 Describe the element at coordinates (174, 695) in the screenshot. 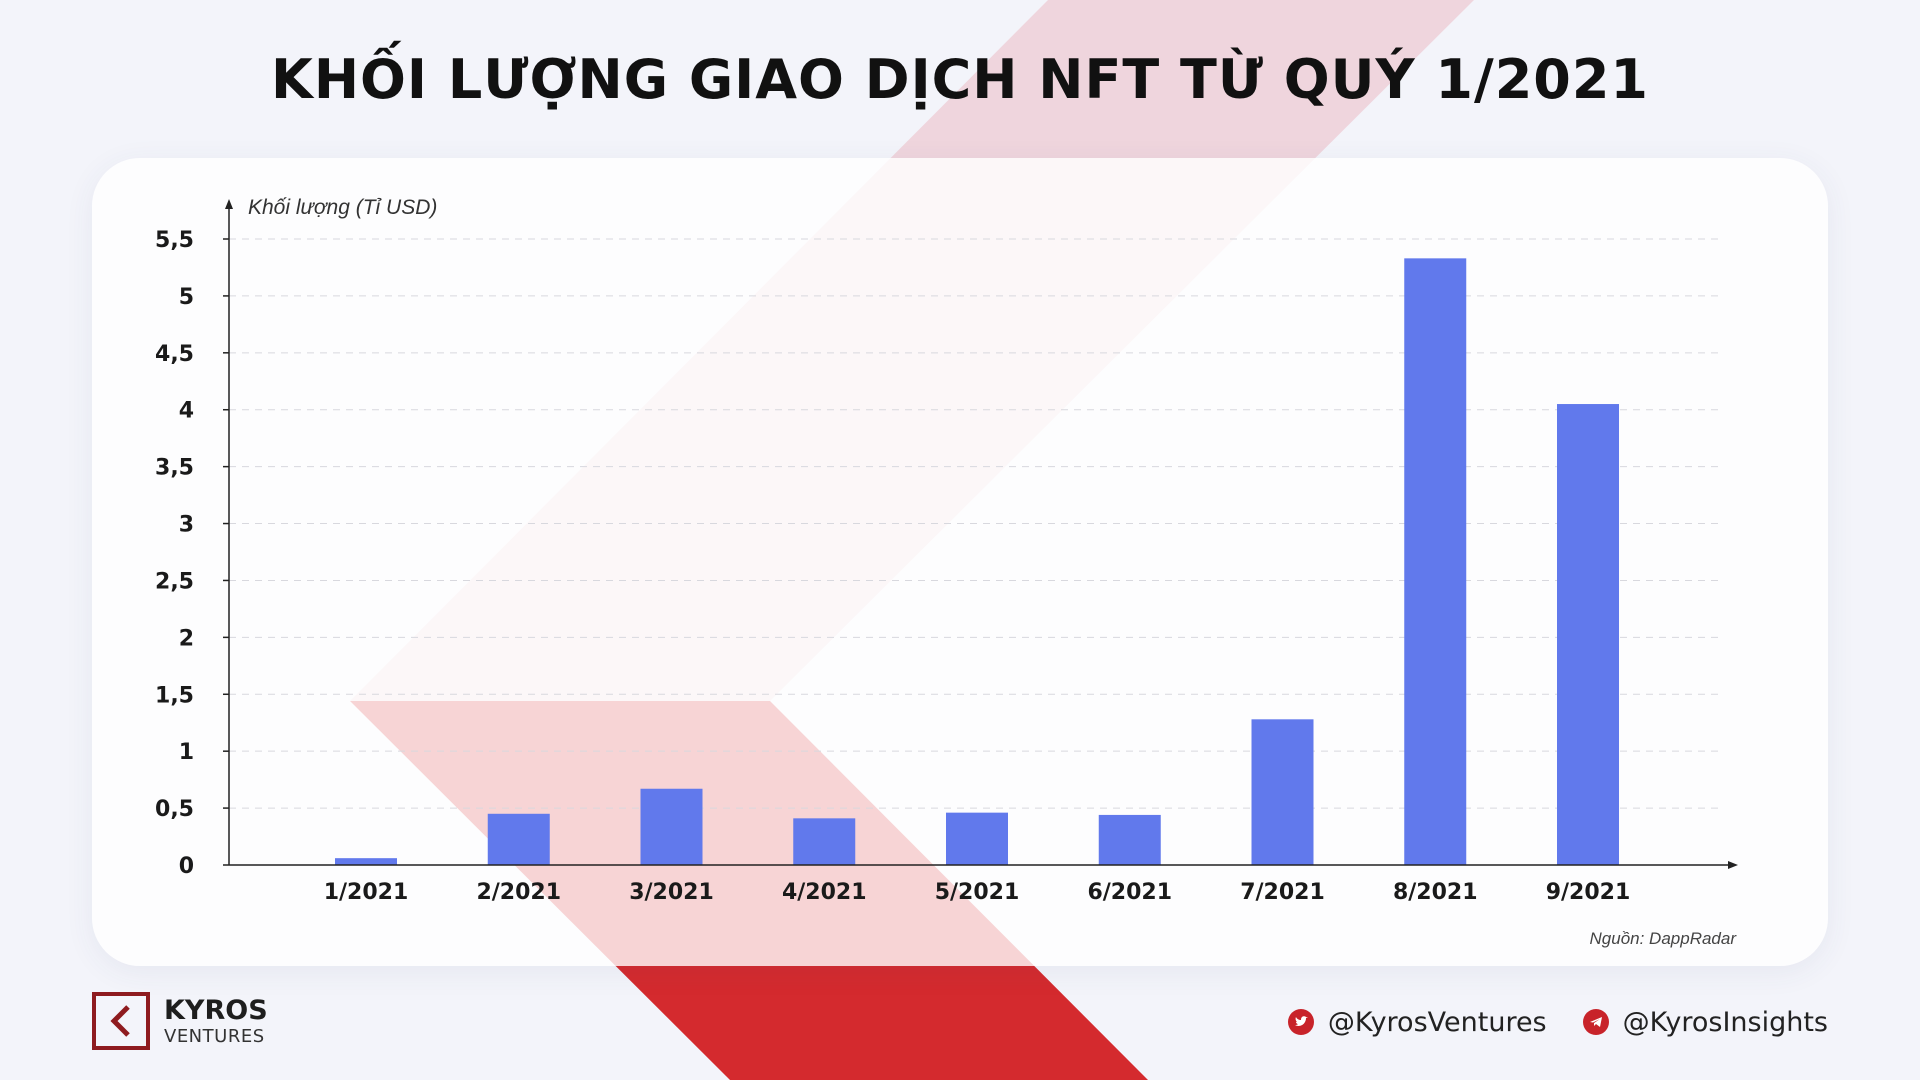

I see `y-tick-label: 1,5` at that location.